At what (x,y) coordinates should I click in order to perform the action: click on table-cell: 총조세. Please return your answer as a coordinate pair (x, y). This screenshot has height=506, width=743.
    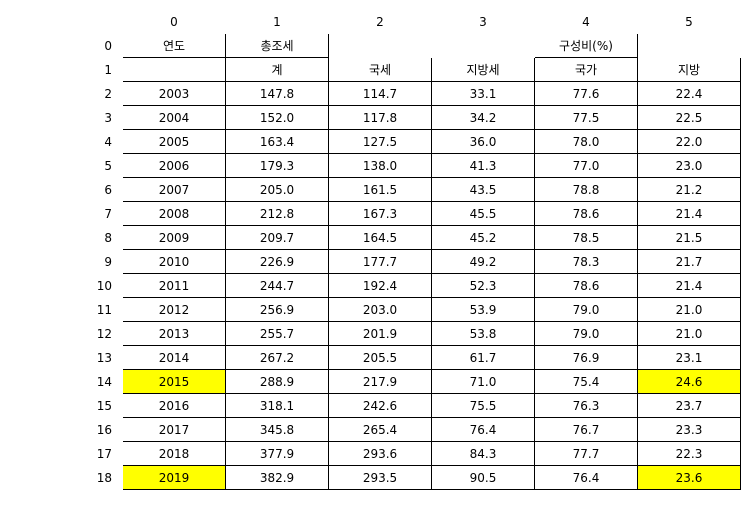
    Looking at the image, I should click on (277, 45).